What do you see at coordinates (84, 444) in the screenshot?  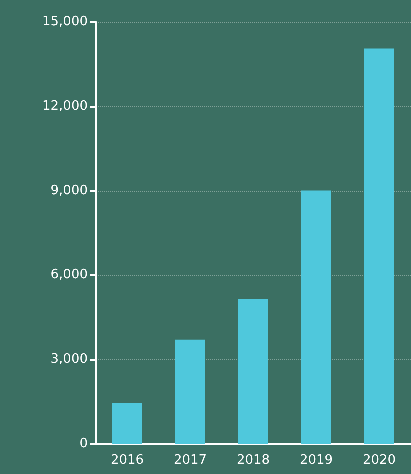 I see `y-tick-label: 0` at bounding box center [84, 444].